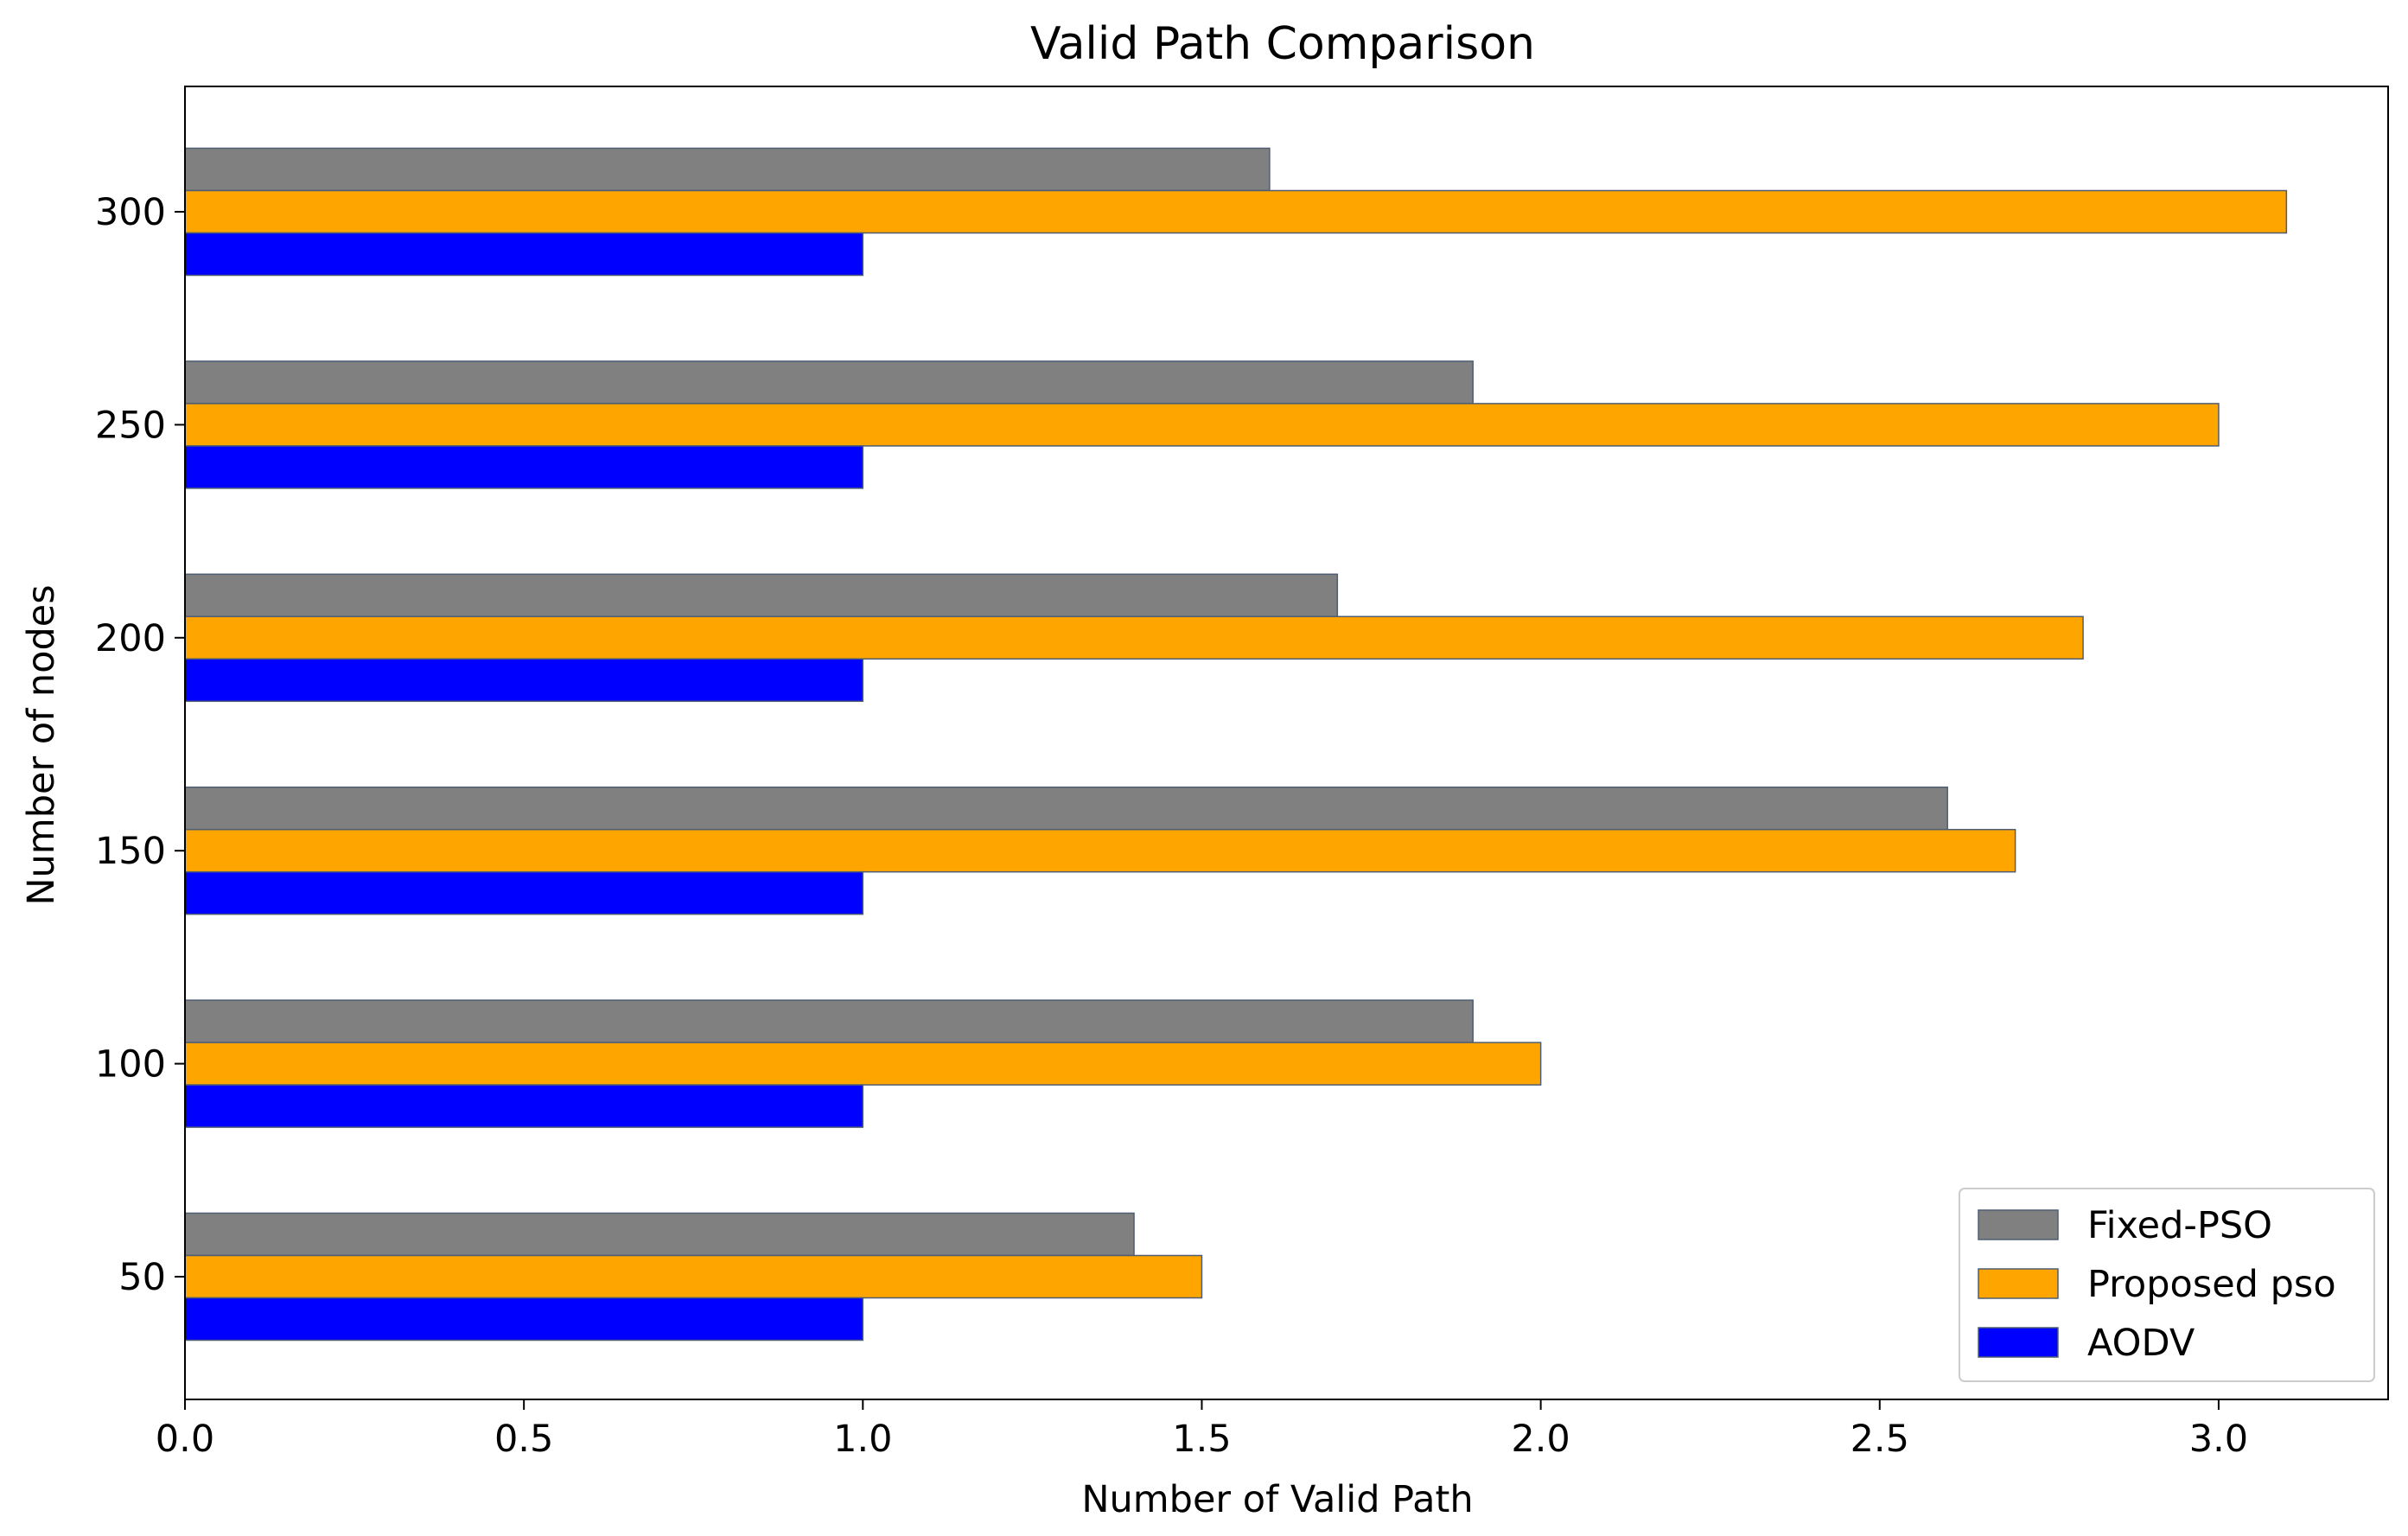 The width and height of the screenshot is (2408, 1536). I want to click on legend-swatch-aodv, so click(2018, 1342).